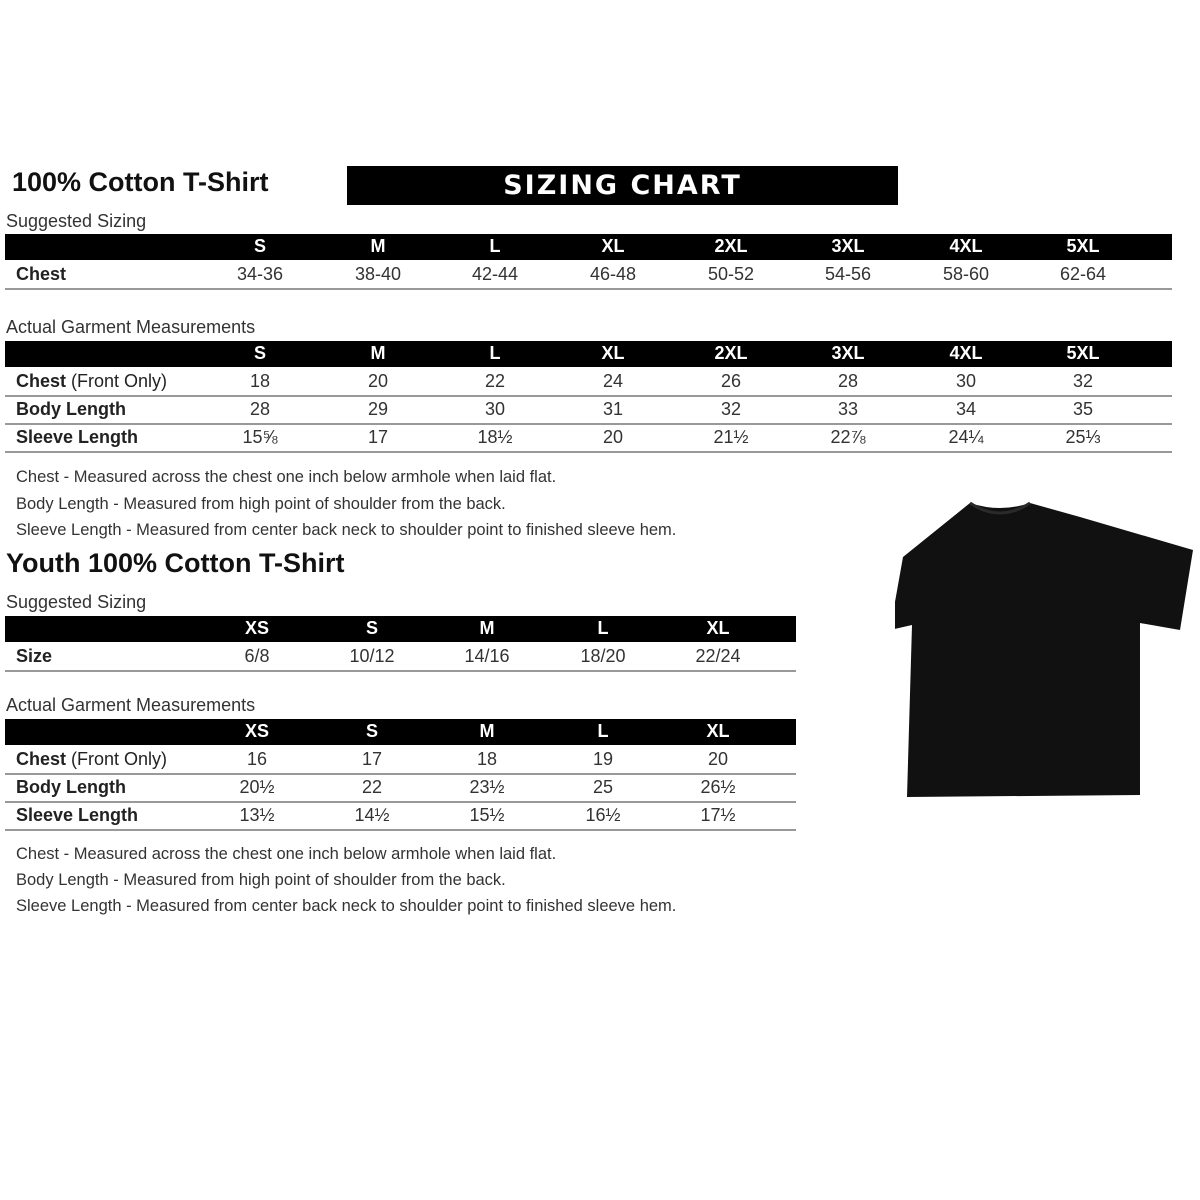 Image resolution: width=1200 pixels, height=1200 pixels. Describe the element at coordinates (131, 705) in the screenshot. I see `youth-actual-label: Actual Garment Measurements` at that location.